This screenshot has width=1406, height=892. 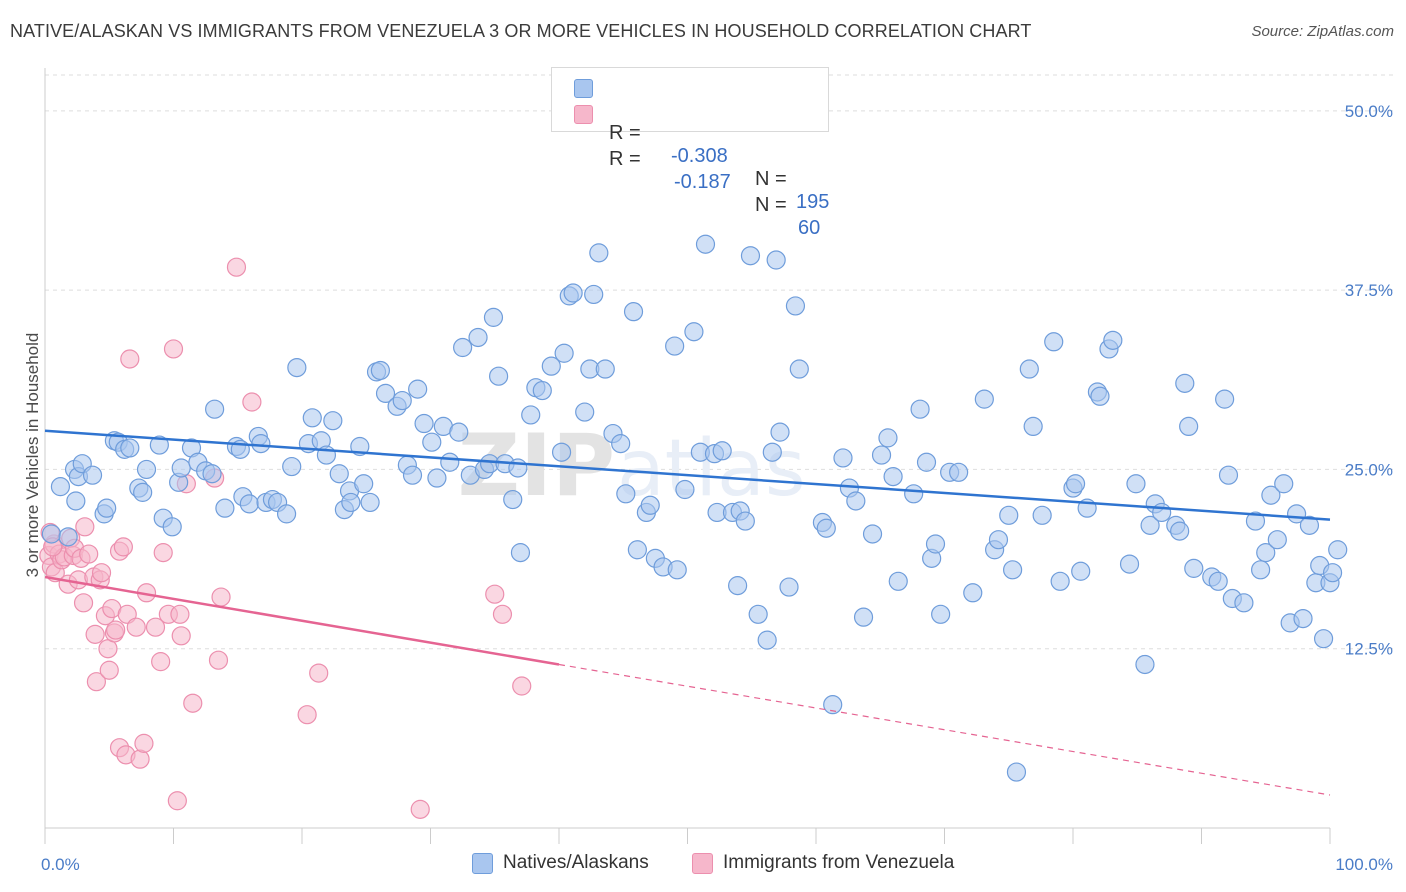 I want to click on legend-row-natives: R = -0.308 N = 195, so click(x=701, y=144).